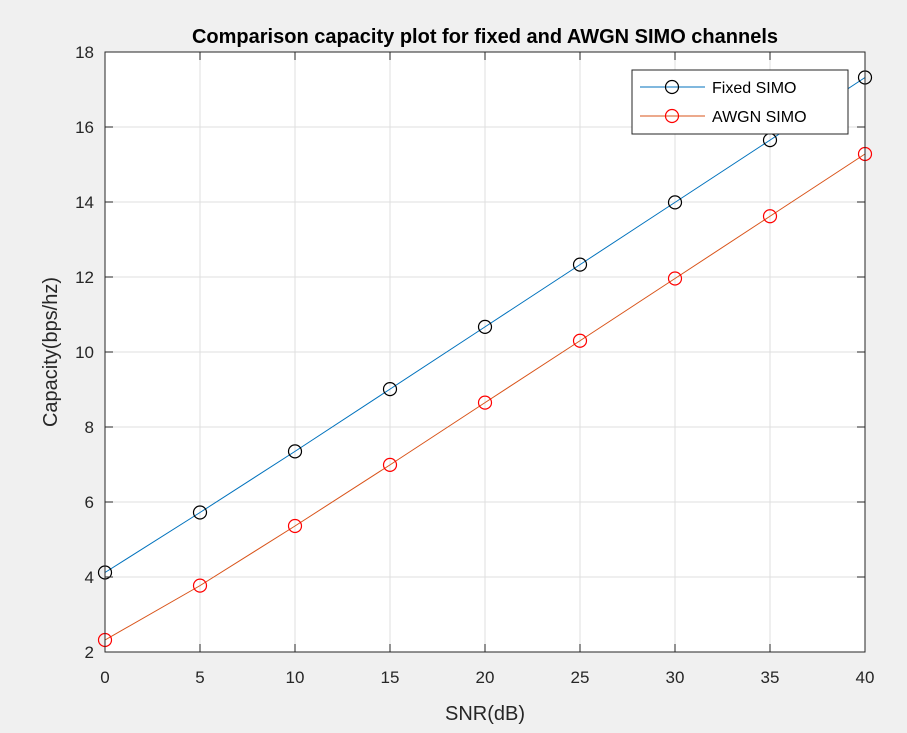 The height and width of the screenshot is (733, 907). I want to click on x-tick-label: 5, so click(199, 677).